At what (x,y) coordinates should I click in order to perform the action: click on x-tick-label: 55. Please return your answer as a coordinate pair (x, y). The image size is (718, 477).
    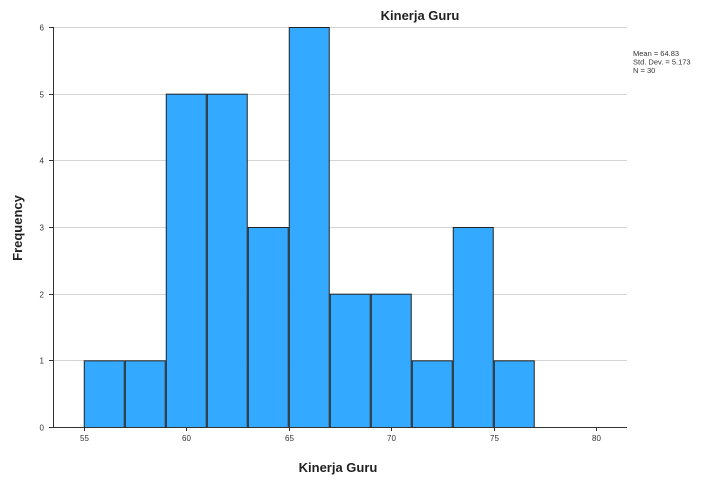
    Looking at the image, I should click on (84, 438).